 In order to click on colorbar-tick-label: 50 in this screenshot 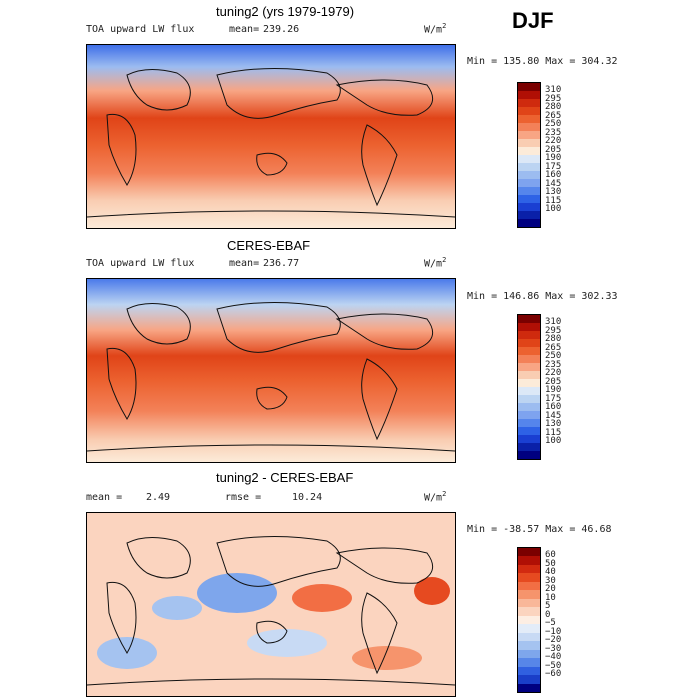, I will do `click(550, 563)`.